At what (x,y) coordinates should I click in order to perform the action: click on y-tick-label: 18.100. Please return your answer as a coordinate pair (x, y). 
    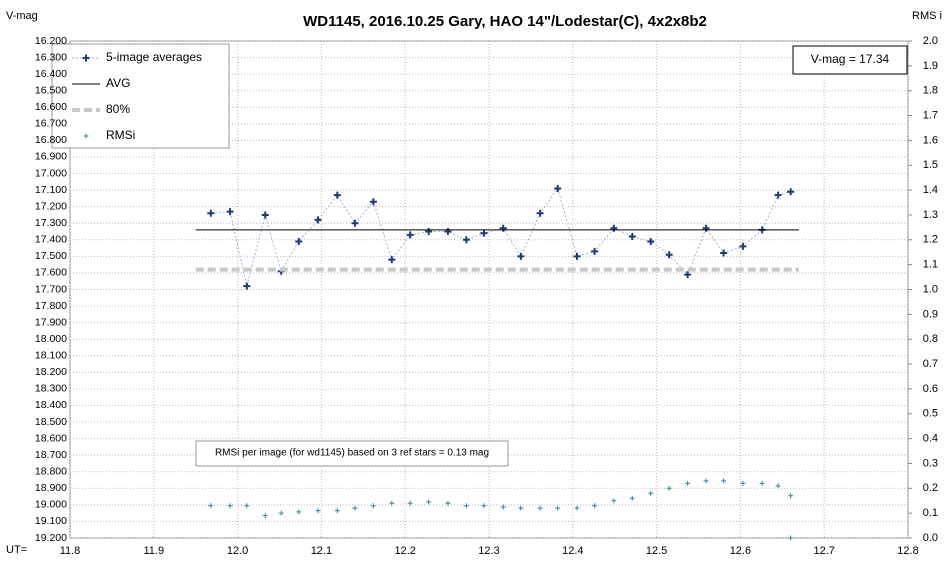
    Looking at the image, I should click on (51, 356).